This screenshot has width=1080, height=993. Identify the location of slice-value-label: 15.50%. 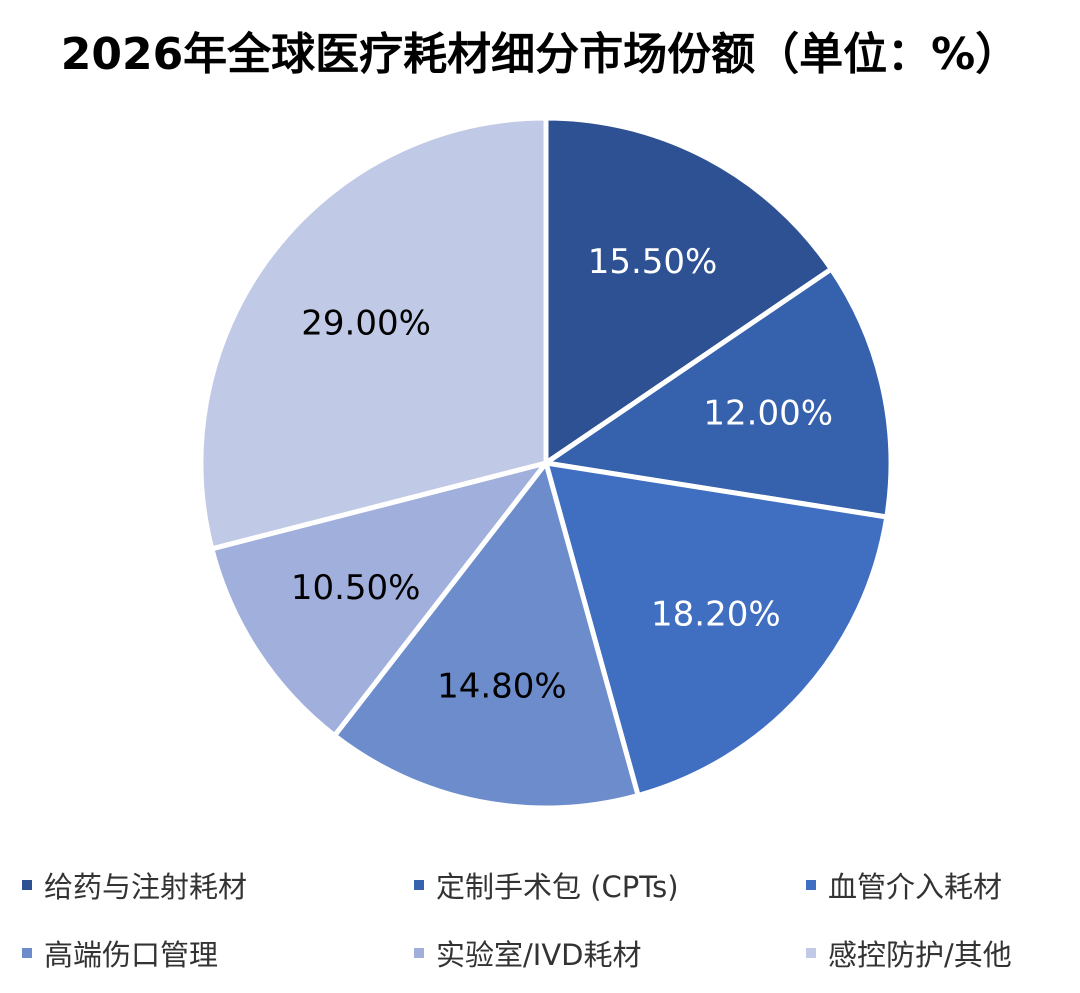
(653, 262).